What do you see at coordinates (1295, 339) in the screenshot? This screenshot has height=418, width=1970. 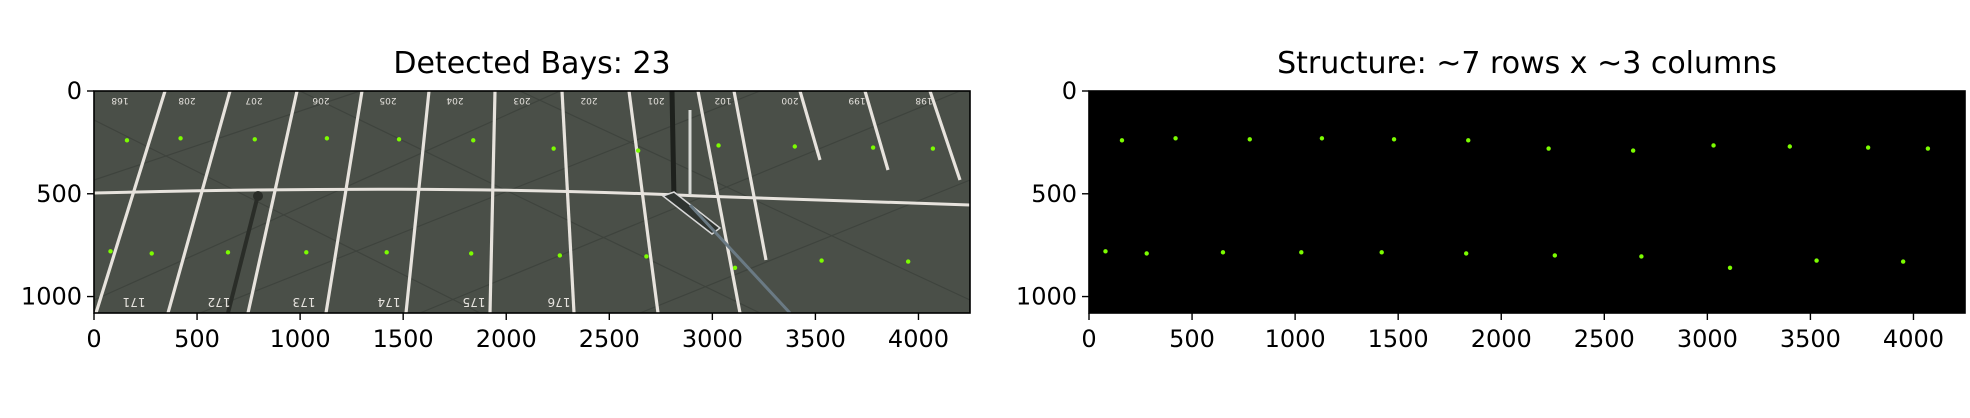 I see `x-tick-label-right-2: 1000` at bounding box center [1295, 339].